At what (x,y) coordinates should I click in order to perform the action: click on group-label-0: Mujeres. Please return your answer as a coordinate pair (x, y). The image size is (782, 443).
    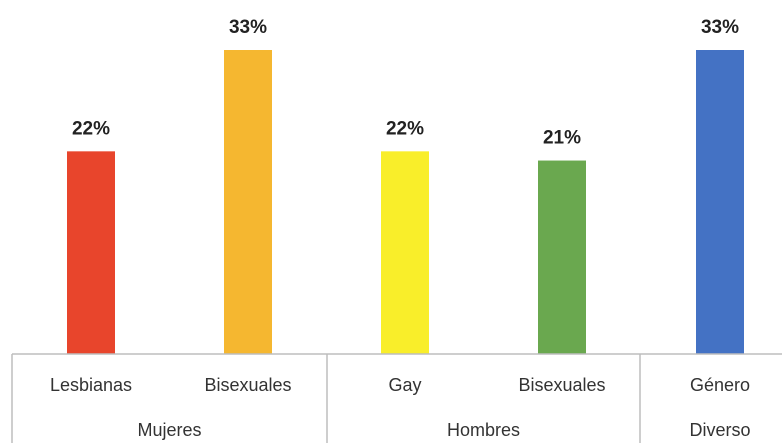
    Looking at the image, I should click on (169, 430).